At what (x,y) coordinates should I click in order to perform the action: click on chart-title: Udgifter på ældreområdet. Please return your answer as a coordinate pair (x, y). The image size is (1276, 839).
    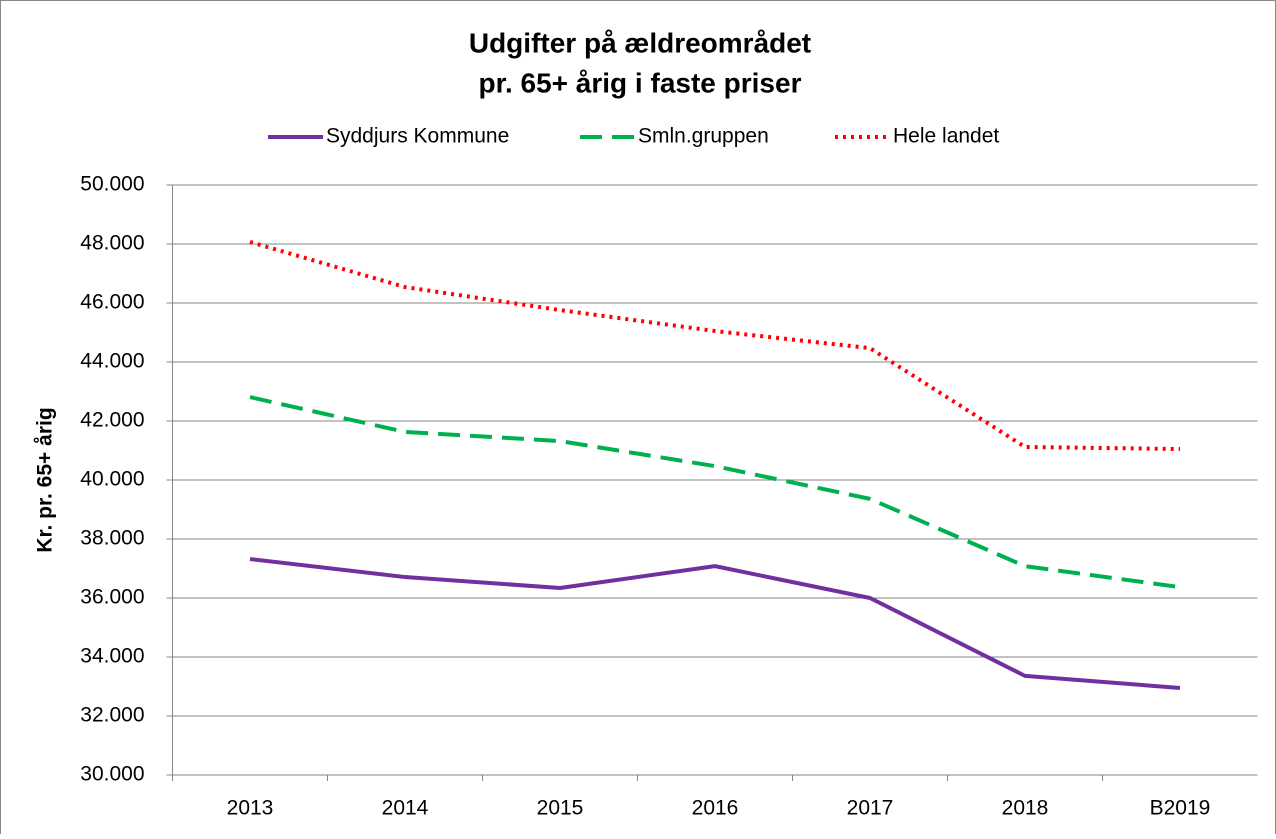
    Looking at the image, I should click on (640, 42).